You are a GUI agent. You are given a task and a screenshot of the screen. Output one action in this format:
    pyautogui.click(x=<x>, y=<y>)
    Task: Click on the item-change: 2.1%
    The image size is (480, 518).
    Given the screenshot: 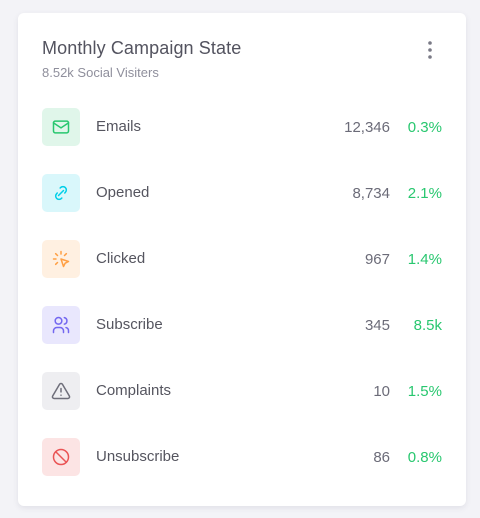 What is the action you would take?
    pyautogui.click(x=424, y=193)
    